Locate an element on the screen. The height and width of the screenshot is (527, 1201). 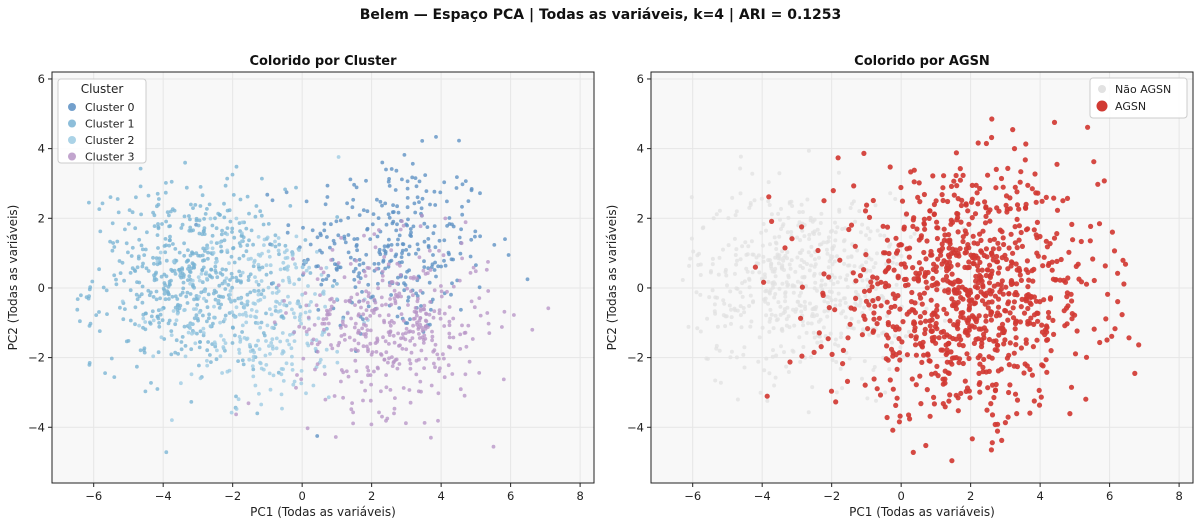
y-tick-label: 2 is located at coordinates (41, 218).